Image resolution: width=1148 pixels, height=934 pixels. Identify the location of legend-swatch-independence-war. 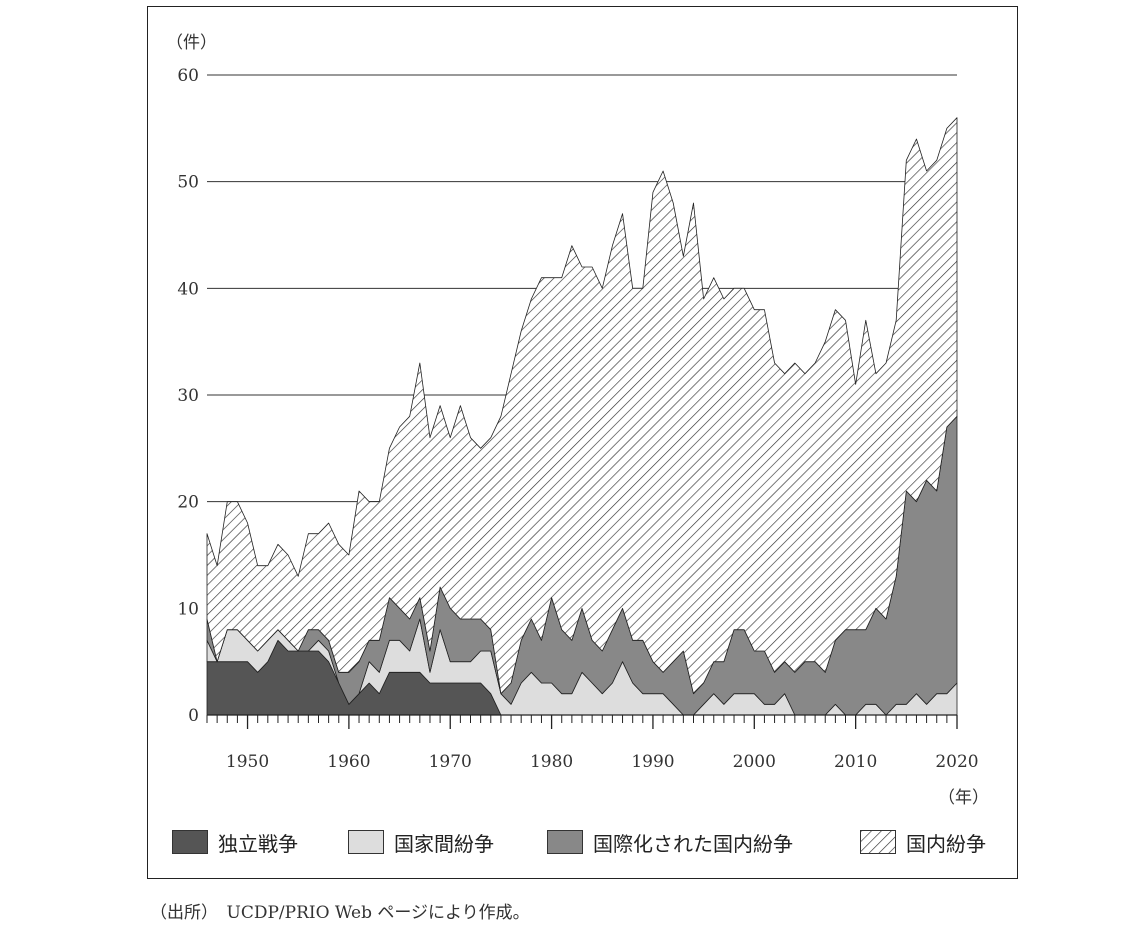
(190, 842).